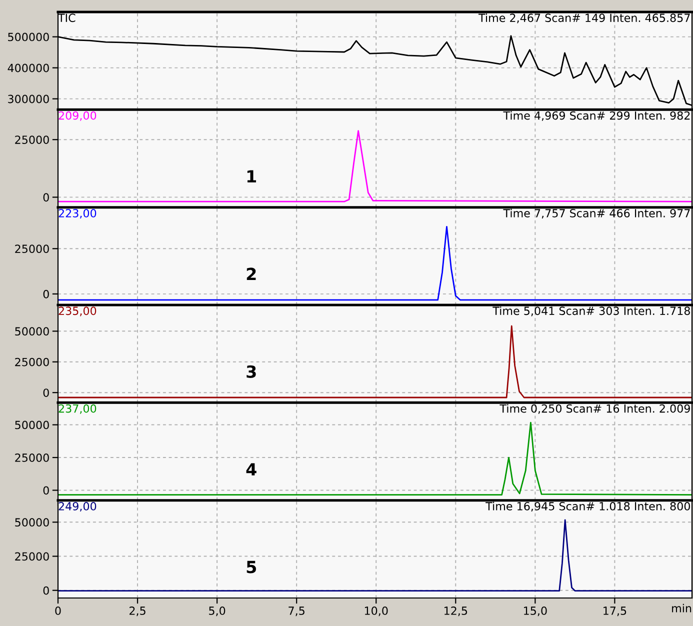 The width and height of the screenshot is (693, 626). I want to click on annotation: Time 5,041 Scan# 303 Inten. 1.718, so click(591, 311).